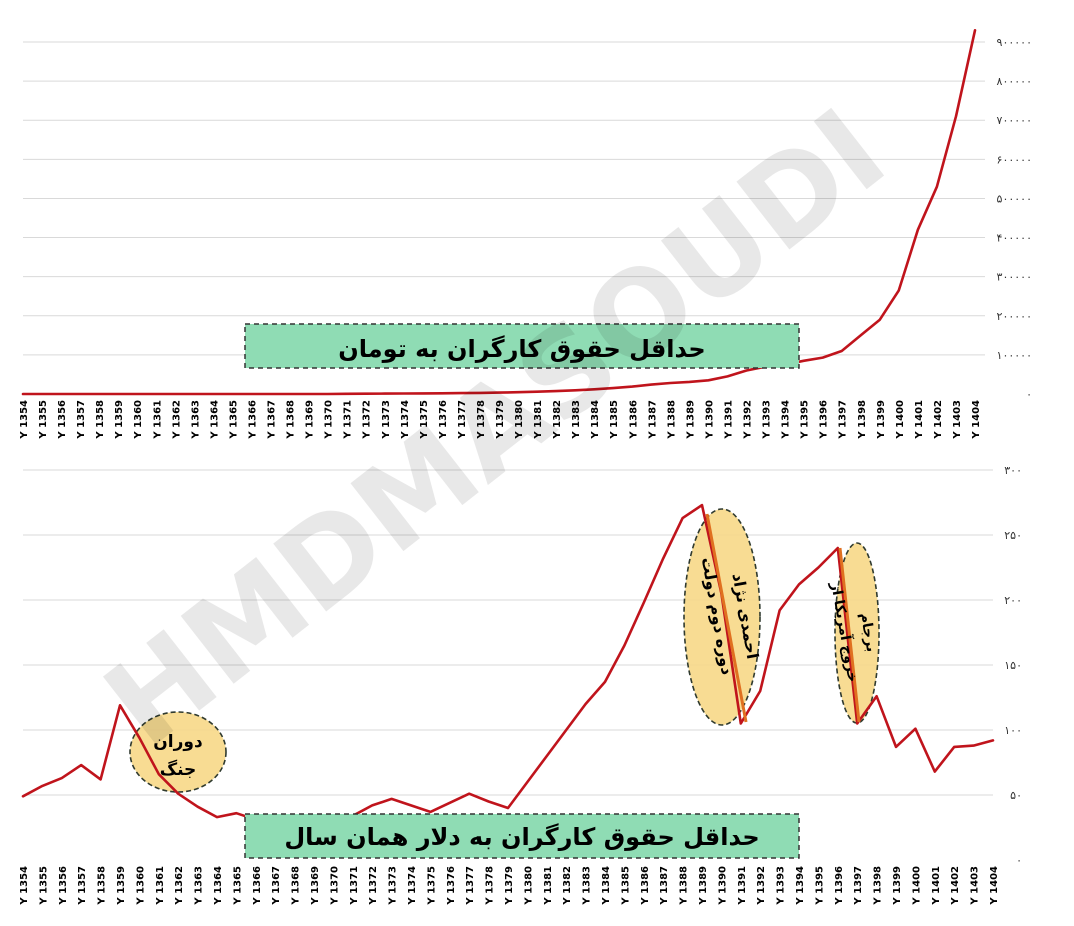  What do you see at coordinates (315, 886) in the screenshot?
I see `bot-x-tick-label: Y 1369` at bounding box center [315, 886].